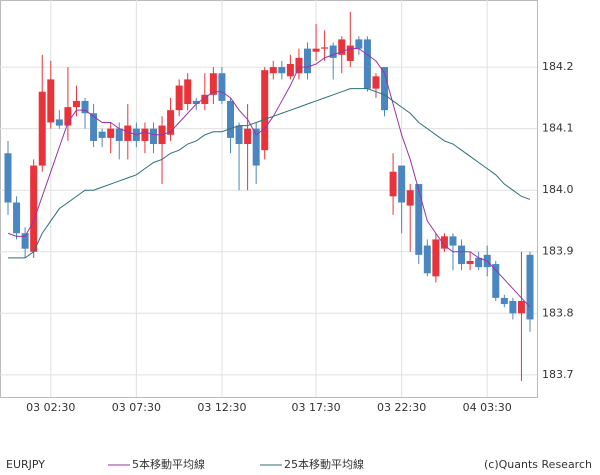 Image resolution: width=600 pixels, height=475 pixels. I want to click on x-tick-label: 03 07:30, so click(136, 407).